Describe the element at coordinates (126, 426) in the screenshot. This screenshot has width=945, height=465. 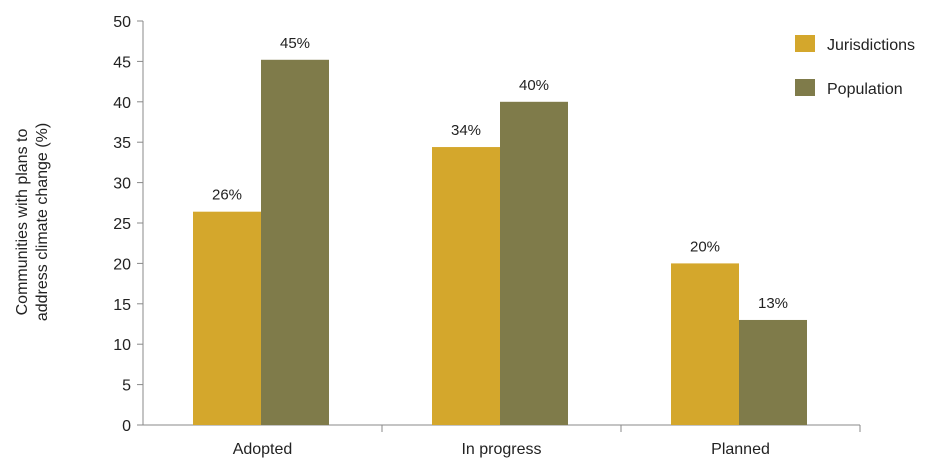
I see `y-tick-label: 0` at that location.